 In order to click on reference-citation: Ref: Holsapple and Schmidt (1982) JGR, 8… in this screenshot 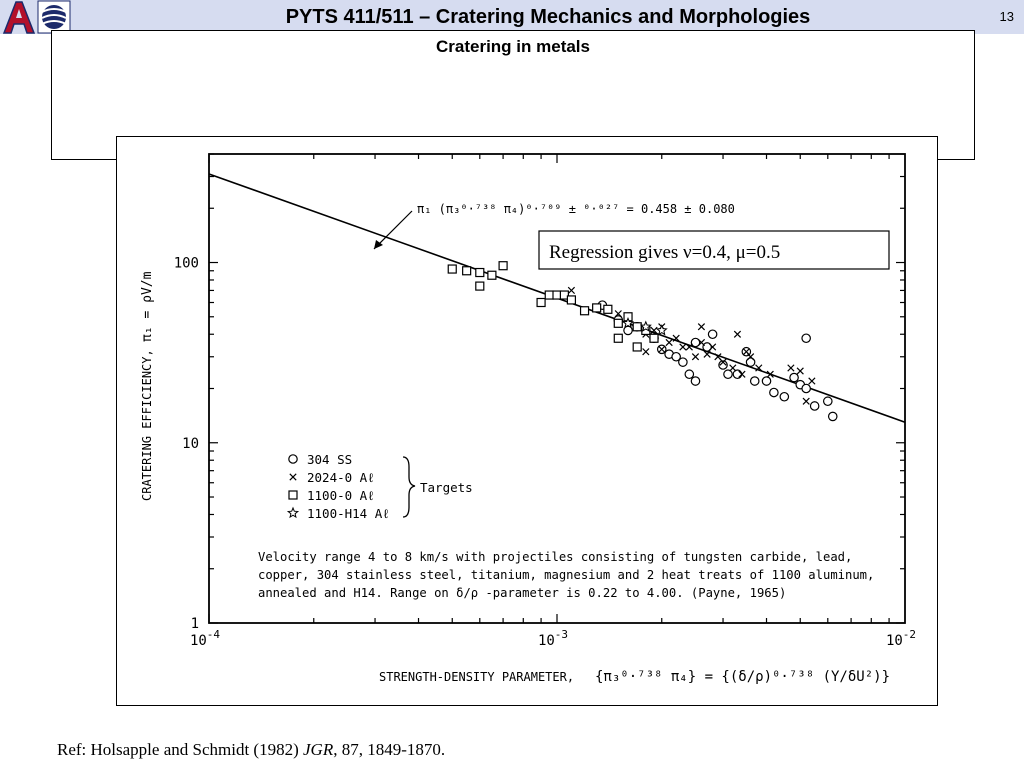, I will do `click(251, 750)`.